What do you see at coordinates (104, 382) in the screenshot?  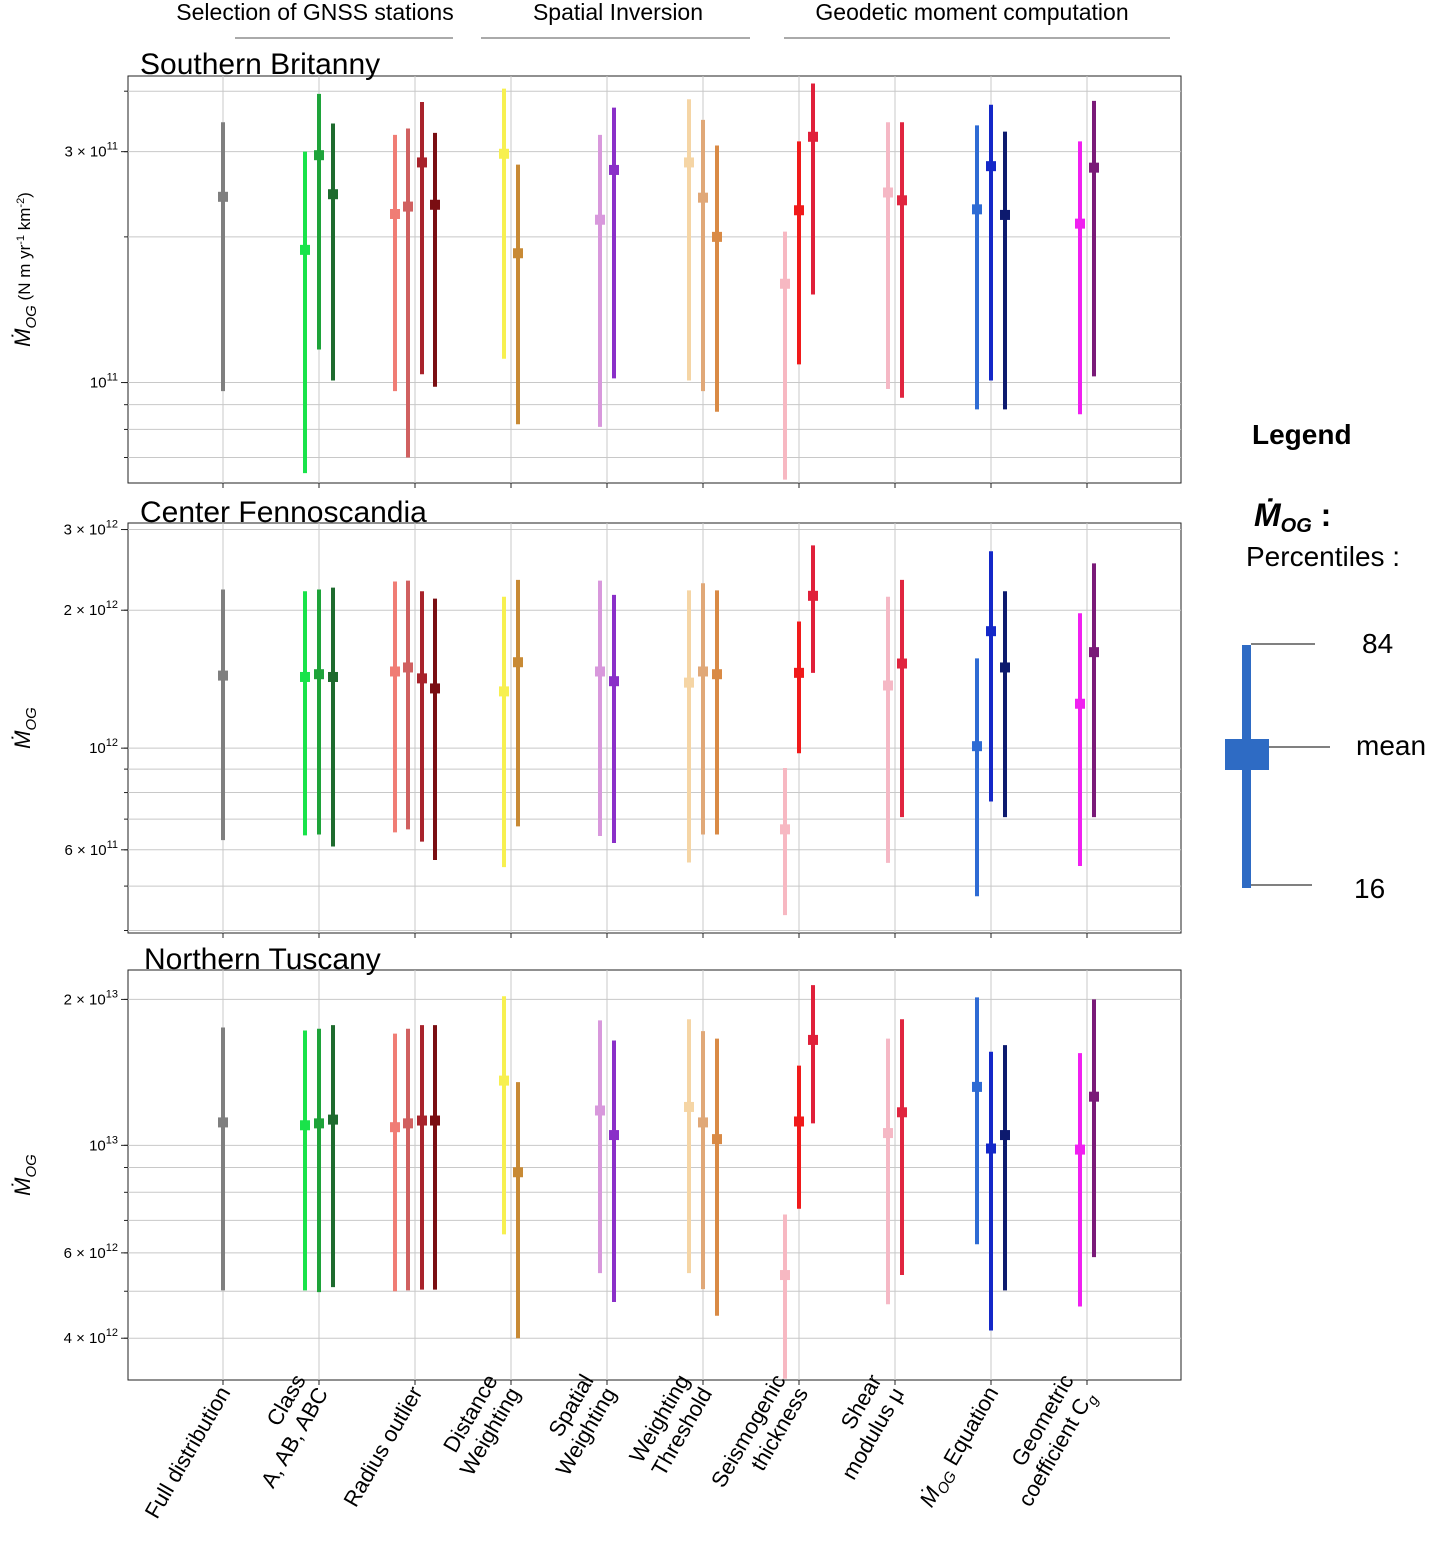 I see `y-tick-label: 1011` at bounding box center [104, 382].